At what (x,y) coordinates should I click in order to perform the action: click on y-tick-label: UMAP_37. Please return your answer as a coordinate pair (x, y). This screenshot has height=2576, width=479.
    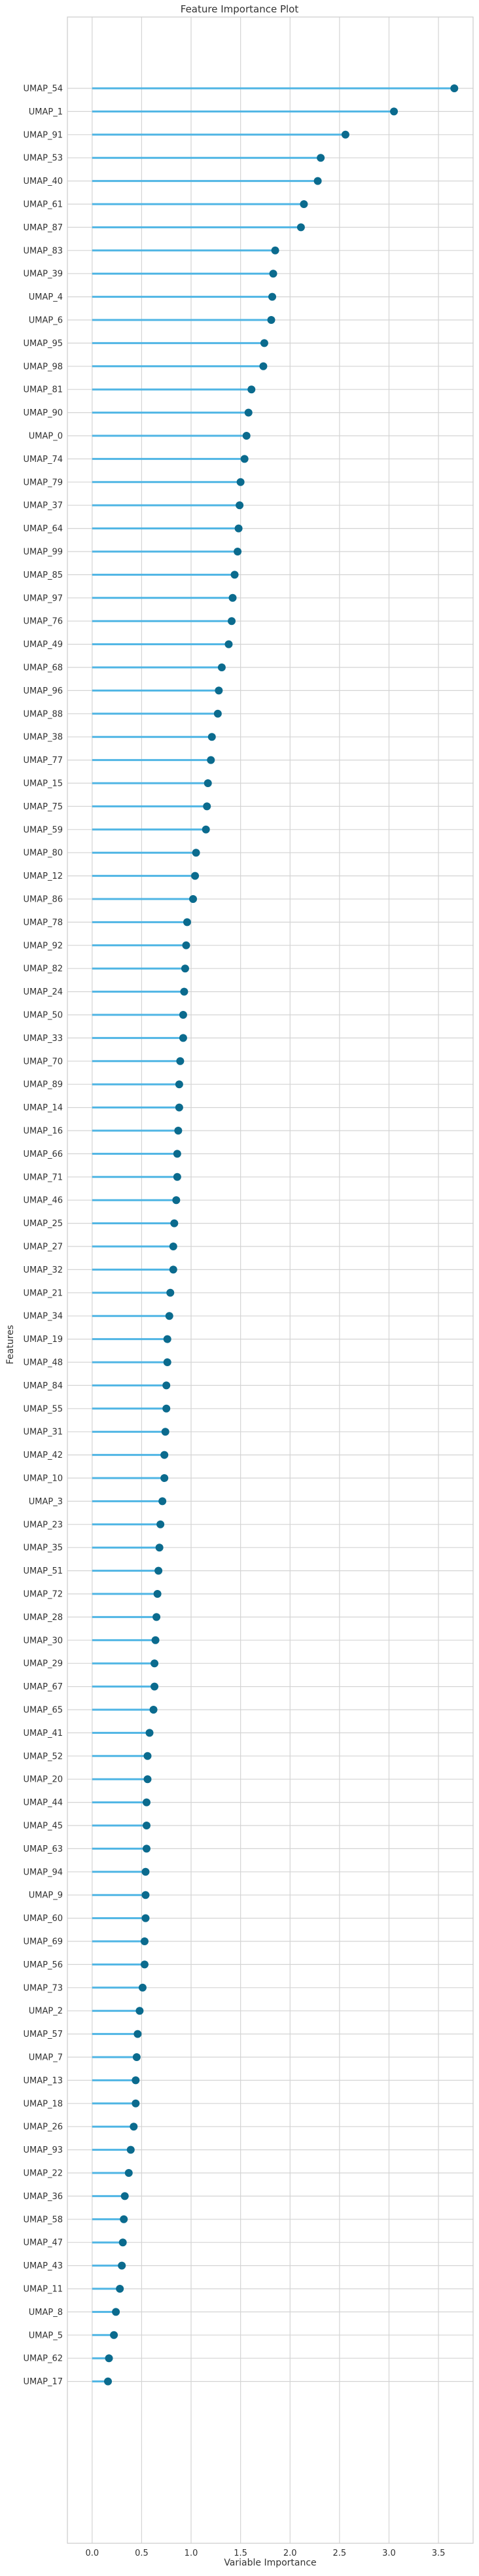
    Looking at the image, I should click on (43, 506).